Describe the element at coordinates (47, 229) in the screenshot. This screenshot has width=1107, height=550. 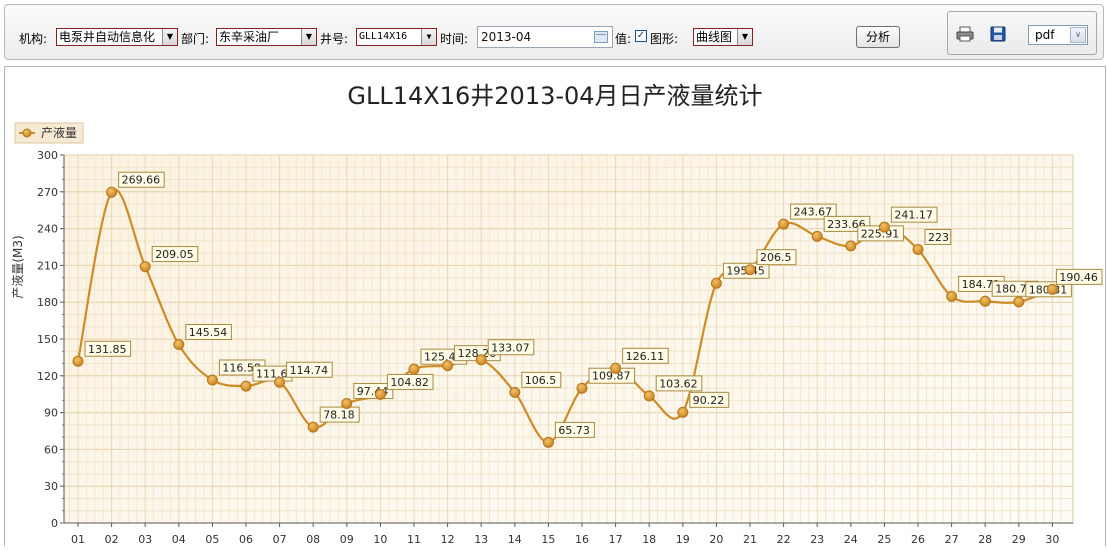
I see `y-tick-label: 240` at that location.